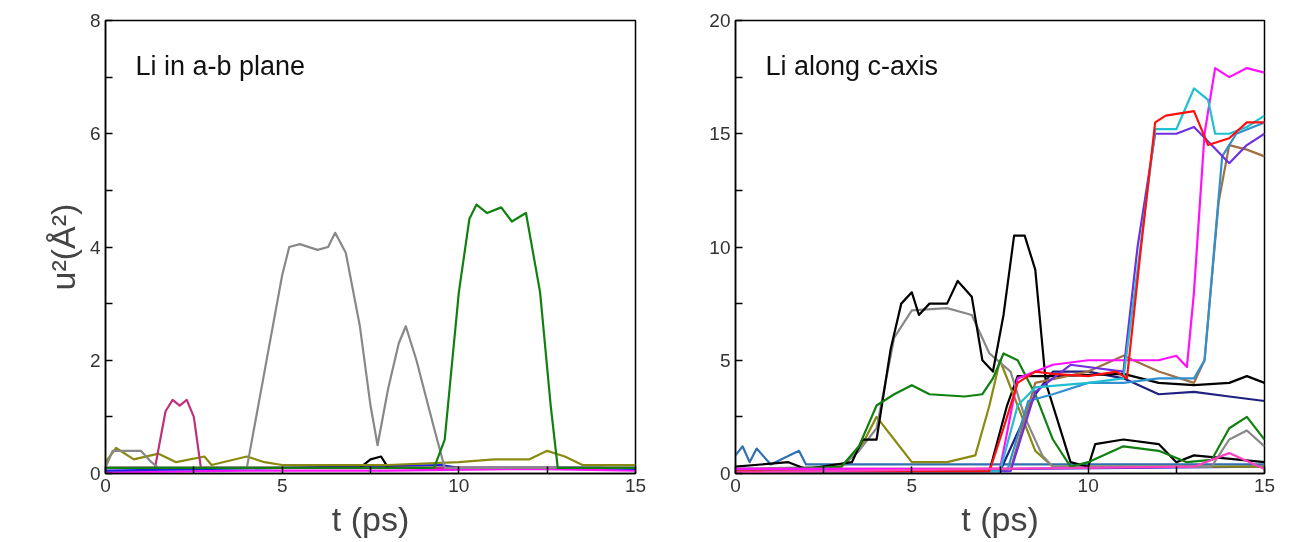 Image resolution: width=1289 pixels, height=542 pixels. What do you see at coordinates (95, 360) in the screenshot?
I see `y-tick-label: 2` at bounding box center [95, 360].